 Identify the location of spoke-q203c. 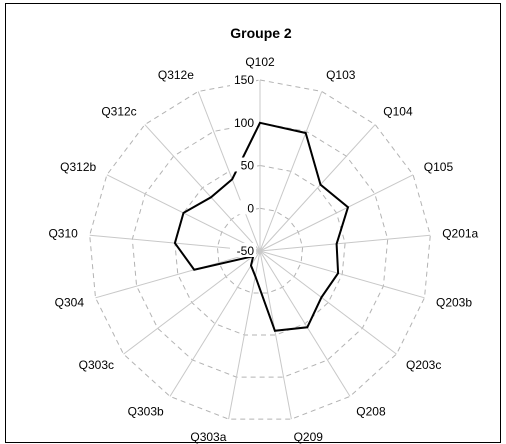
(328, 302).